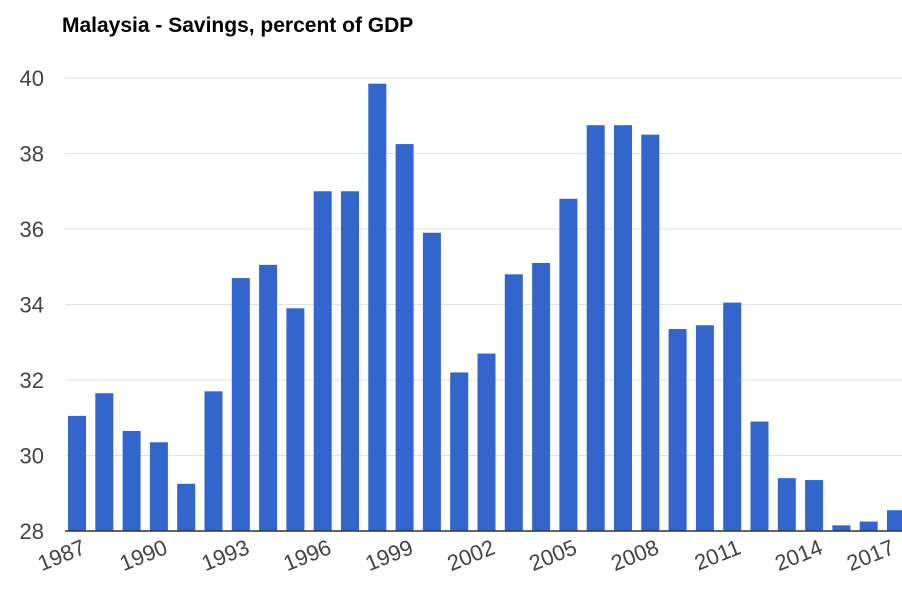 The height and width of the screenshot is (592, 902). Describe the element at coordinates (786, 504) in the screenshot. I see `bar-2013` at that location.